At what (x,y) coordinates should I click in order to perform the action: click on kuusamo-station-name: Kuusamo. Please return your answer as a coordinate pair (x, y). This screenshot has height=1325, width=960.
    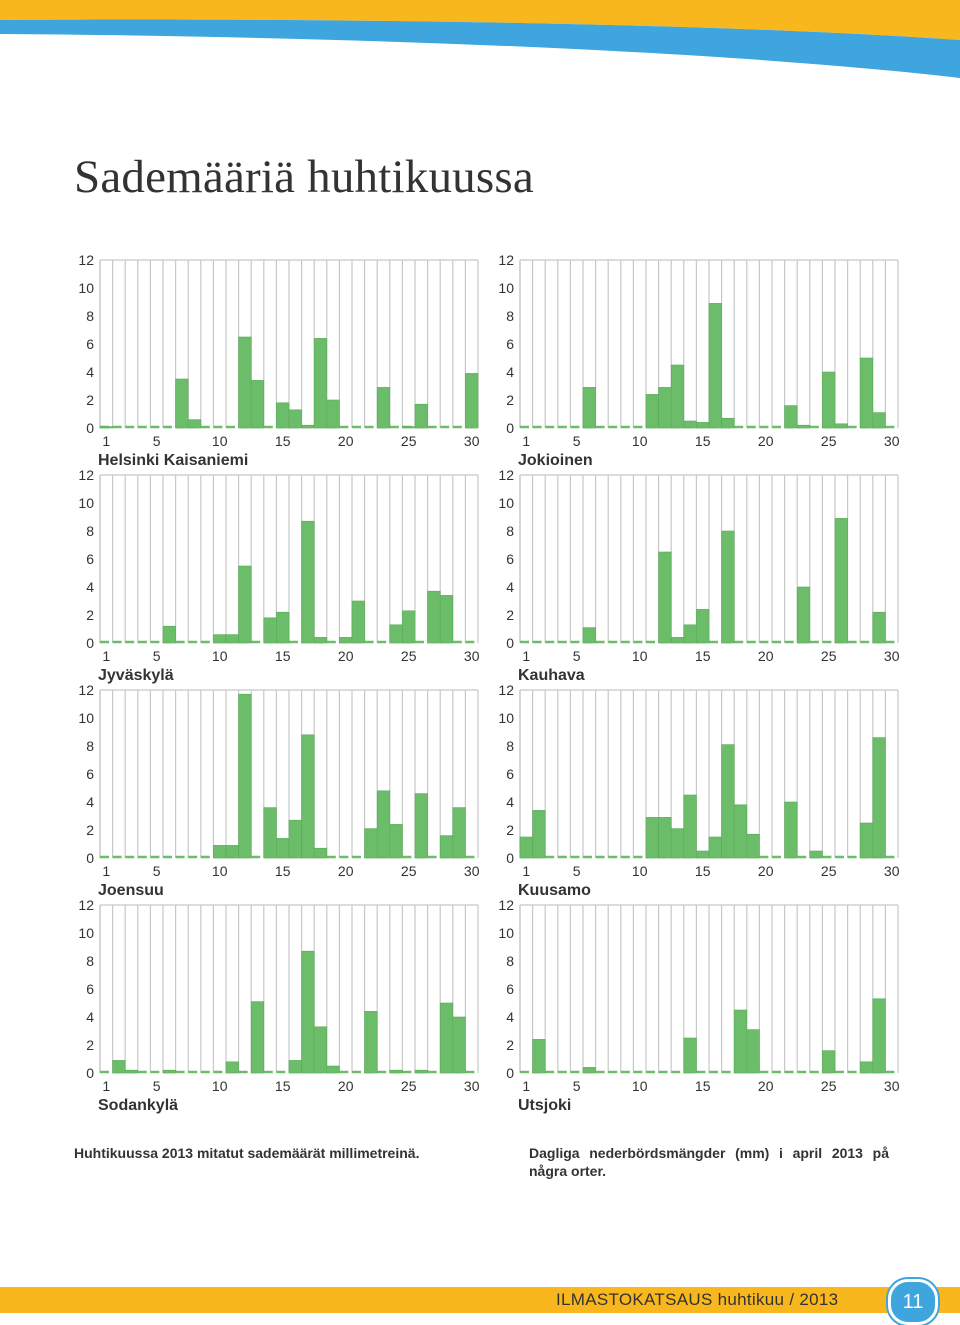
    Looking at the image, I should click on (554, 890).